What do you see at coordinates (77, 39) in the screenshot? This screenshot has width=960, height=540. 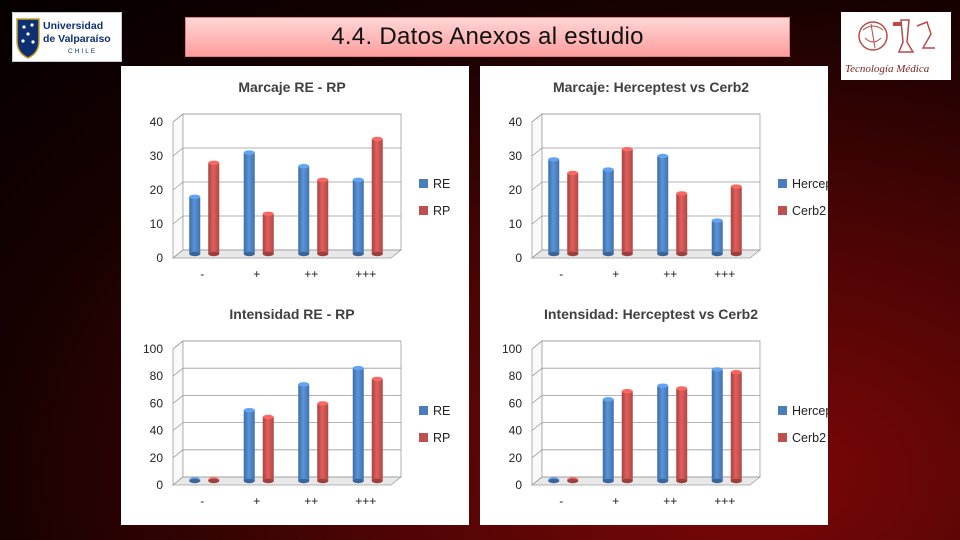 I see `svg-text: de Valparaíso` at bounding box center [77, 39].